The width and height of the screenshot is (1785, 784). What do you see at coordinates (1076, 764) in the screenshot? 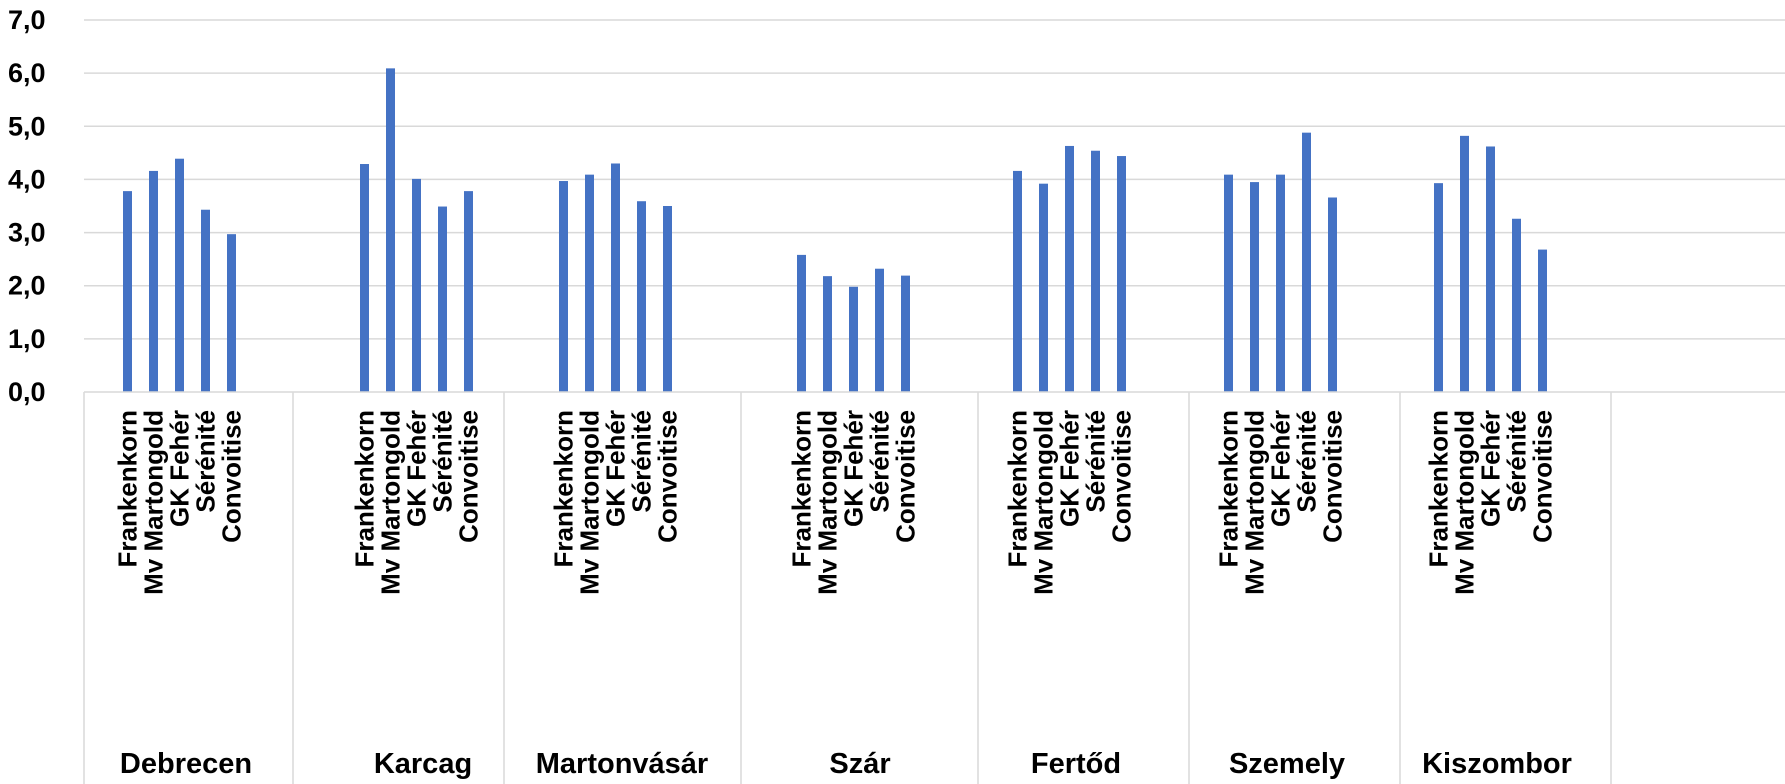
I see `location-label: Fertőd` at bounding box center [1076, 764].